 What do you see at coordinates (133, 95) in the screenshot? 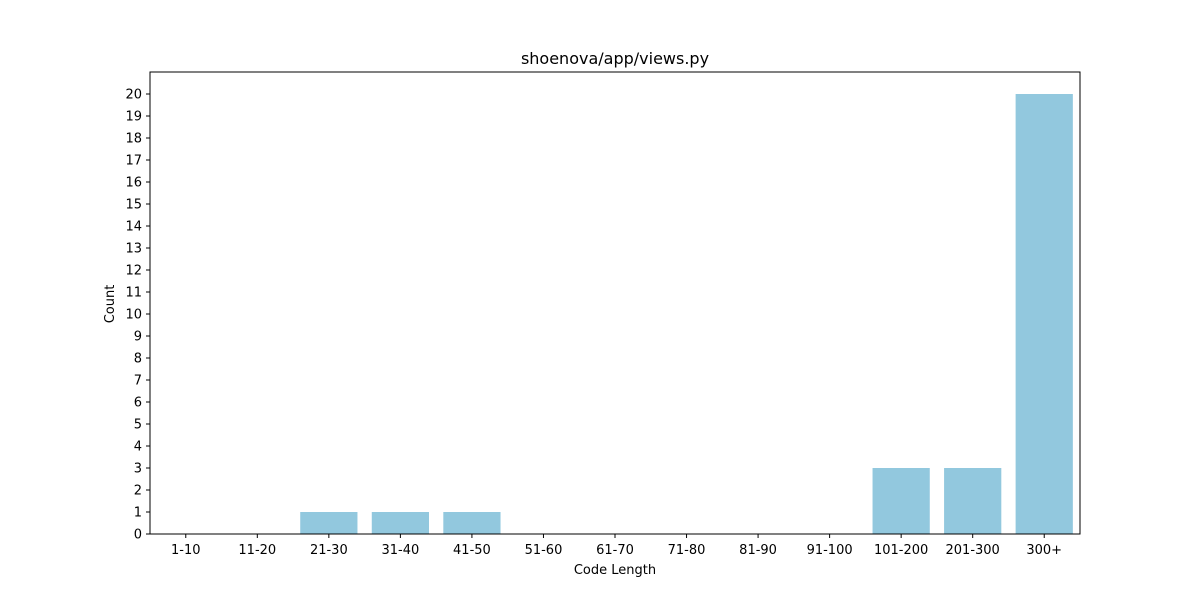
I see `y-tick-label: 20` at bounding box center [133, 95].